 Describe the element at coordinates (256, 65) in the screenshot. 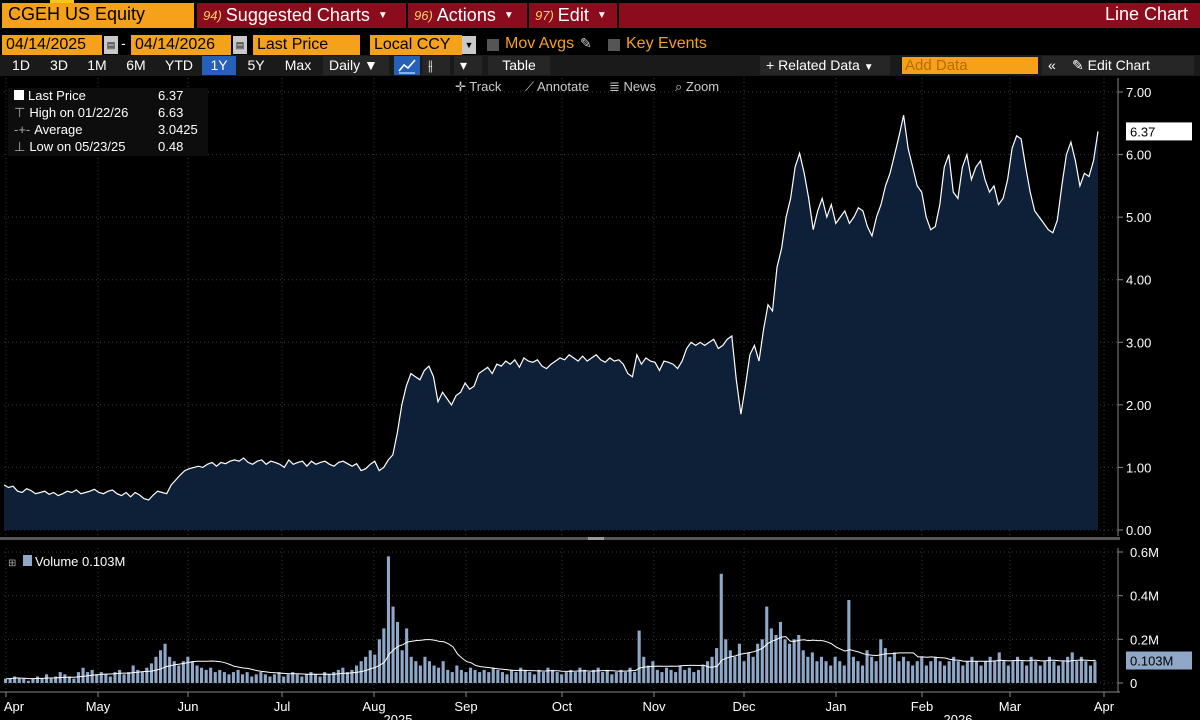

I see `period-5y: 5Y` at that location.